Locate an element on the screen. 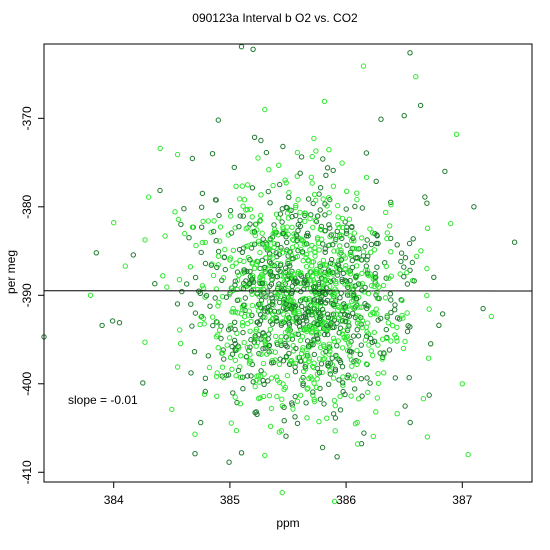  x-tick-label: 385 is located at coordinates (230, 500).